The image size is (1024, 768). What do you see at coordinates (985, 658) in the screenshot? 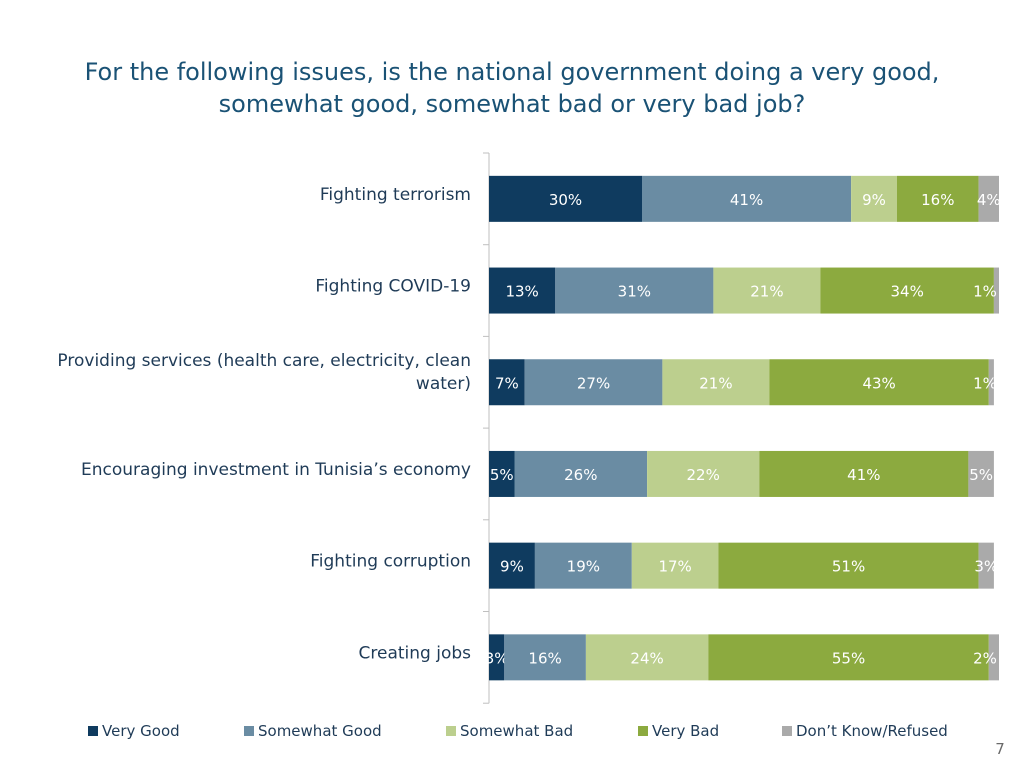
I see `data-label: 2%` at bounding box center [985, 658].